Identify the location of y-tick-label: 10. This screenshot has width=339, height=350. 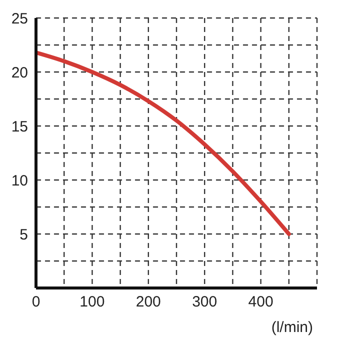
(19, 181).